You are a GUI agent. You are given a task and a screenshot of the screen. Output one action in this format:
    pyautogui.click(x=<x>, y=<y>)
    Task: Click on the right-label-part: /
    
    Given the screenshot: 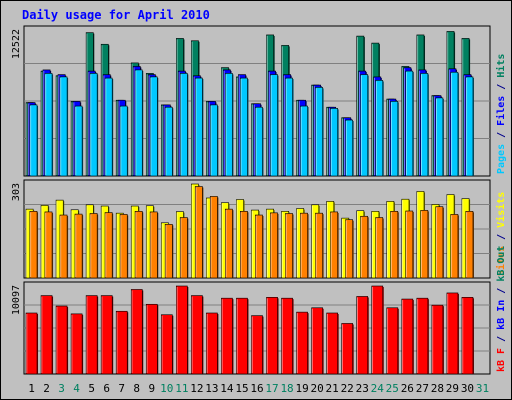 What is the action you would take?
    pyautogui.click(x=501, y=237)
    